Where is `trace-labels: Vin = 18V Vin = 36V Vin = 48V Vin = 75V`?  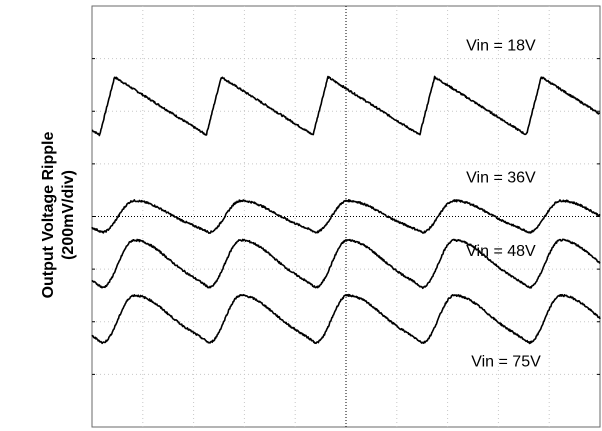
trace-labels: Vin = 18V Vin = 36V Vin = 48V Vin = 75V is located at coordinates (503, 204).